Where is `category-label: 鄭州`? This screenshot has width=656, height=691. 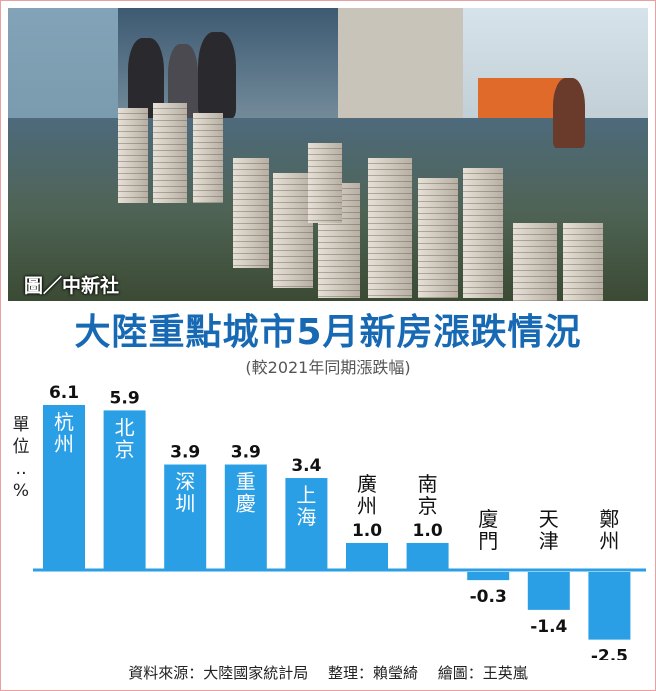
category-label: 鄭州 is located at coordinates (609, 530).